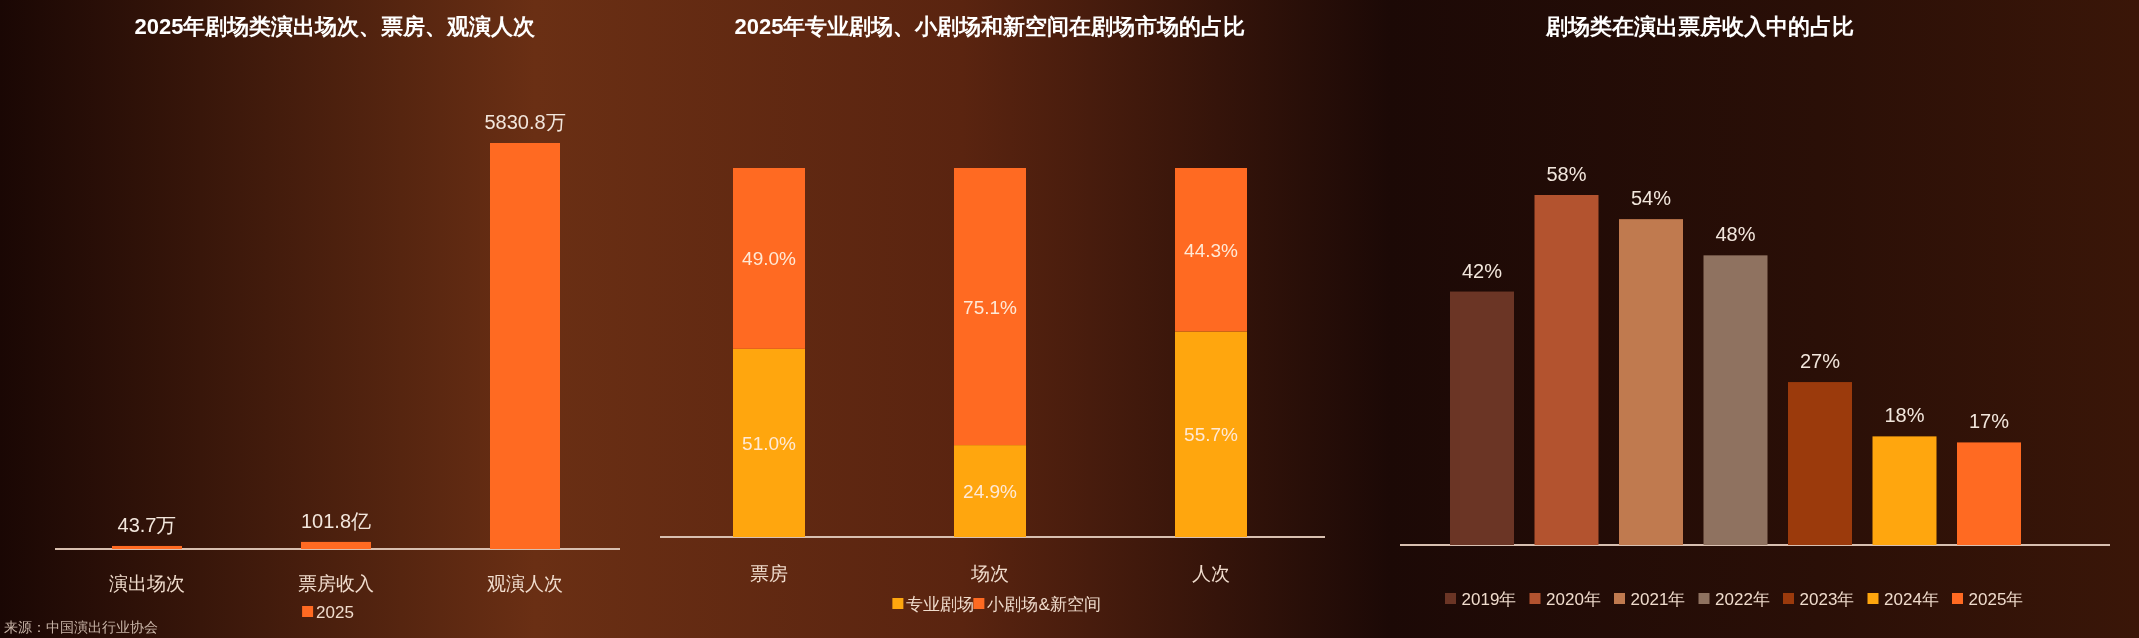  I want to click on chart-title: 剧场类在演出票房收入中的占比, so click(1699, 26).